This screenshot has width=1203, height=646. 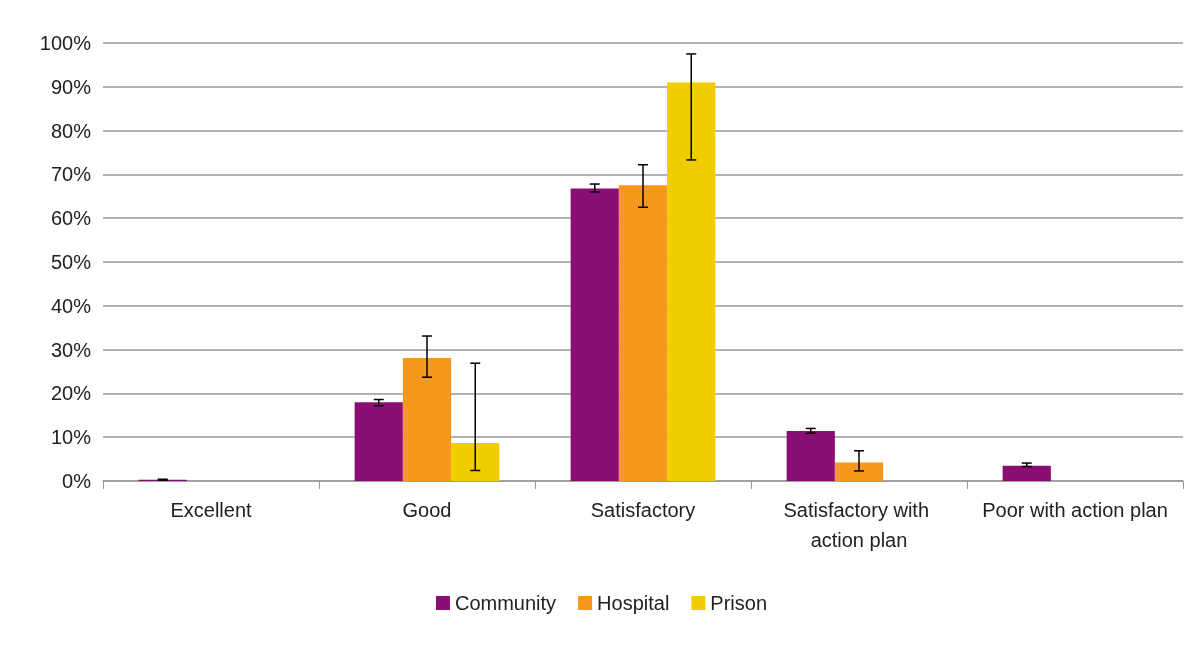 I want to click on x-tick-label: Poor with action plan, so click(x=1075, y=510).